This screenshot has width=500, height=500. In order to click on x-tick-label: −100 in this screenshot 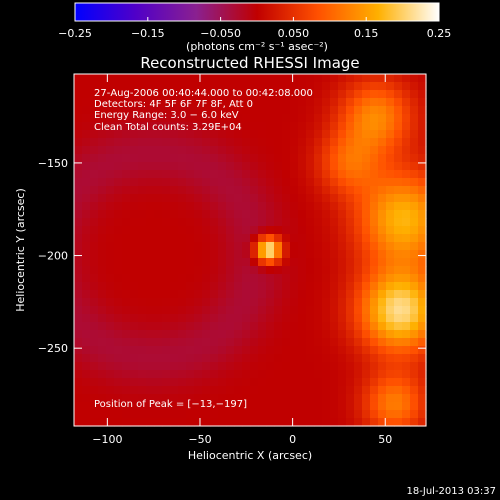, I will do `click(107, 439)`.